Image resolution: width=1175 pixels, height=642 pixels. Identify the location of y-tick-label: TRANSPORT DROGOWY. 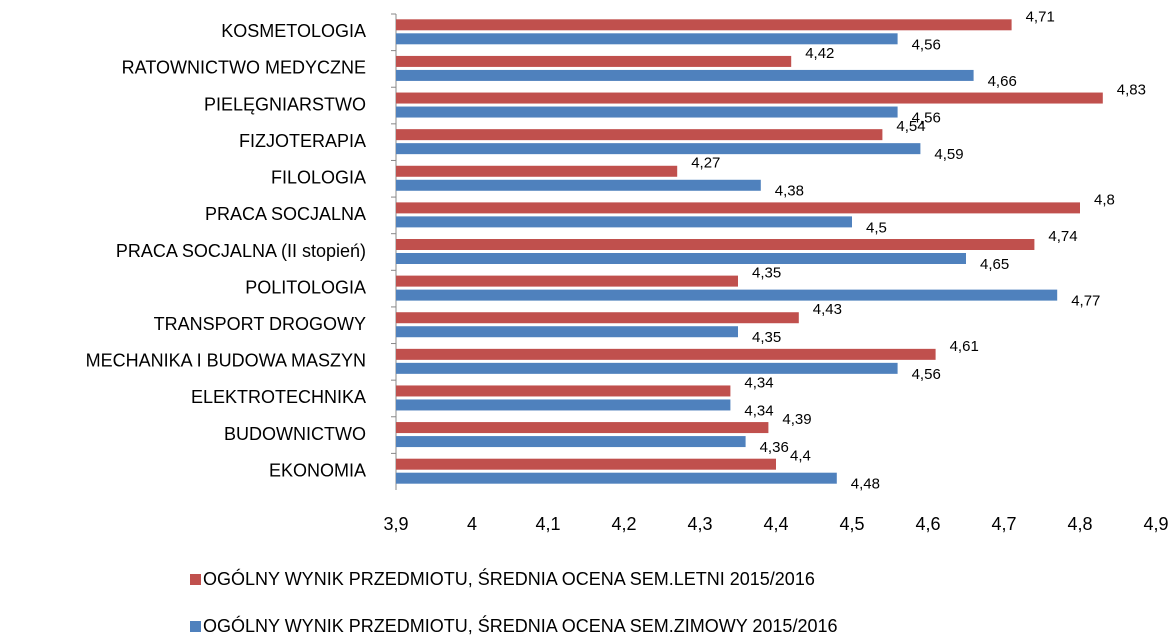
(260, 324).